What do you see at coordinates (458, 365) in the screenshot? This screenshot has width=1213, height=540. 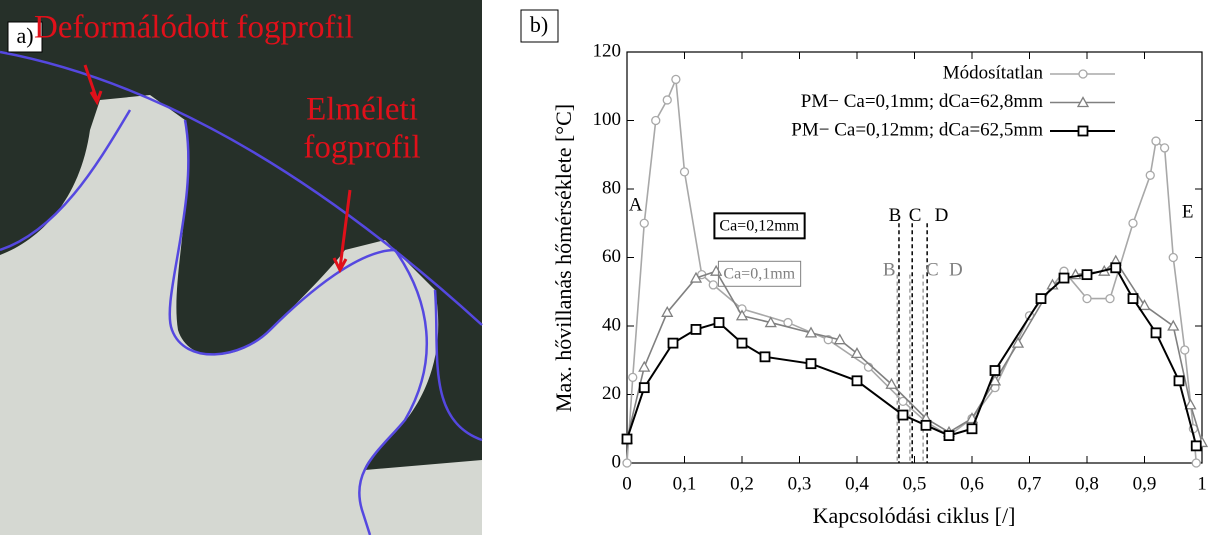 I see `theoretical-profile` at bounding box center [458, 365].